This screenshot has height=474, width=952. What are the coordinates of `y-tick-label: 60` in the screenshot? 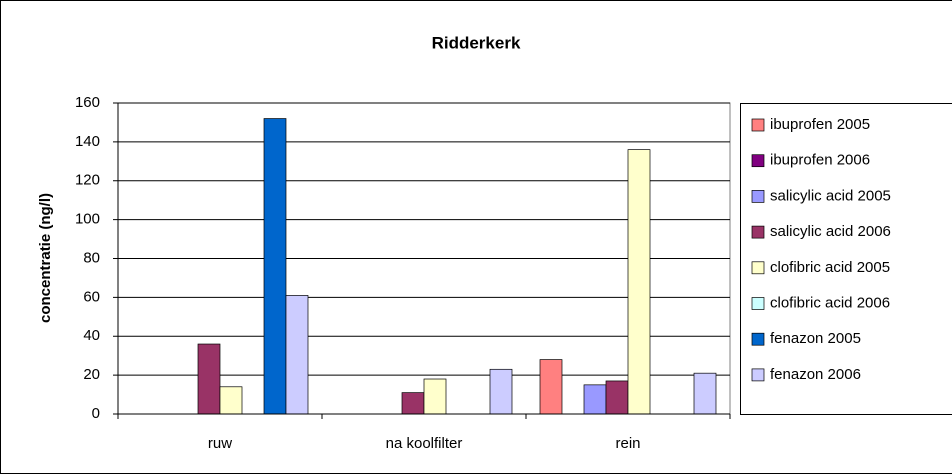 It's located at (91, 296).